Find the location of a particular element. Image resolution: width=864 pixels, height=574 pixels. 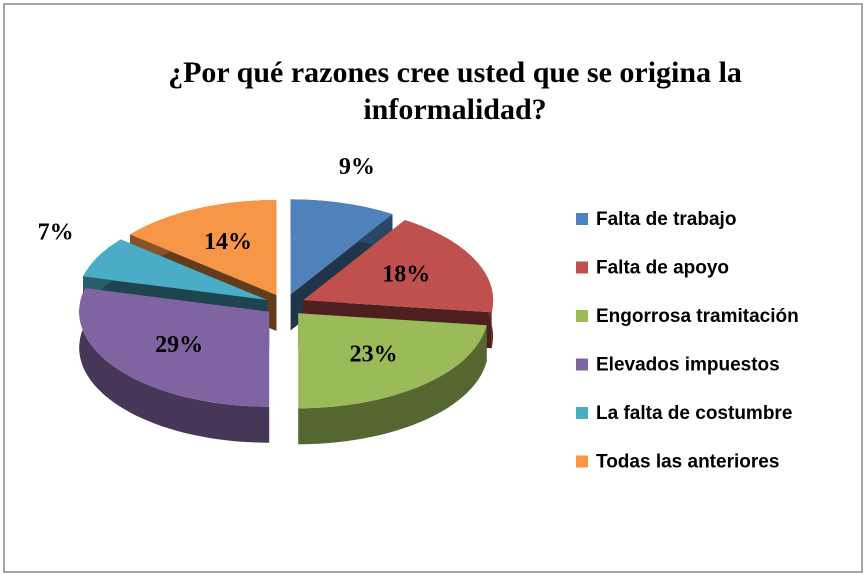

legend-label: La falta de costumbre is located at coordinates (694, 413).